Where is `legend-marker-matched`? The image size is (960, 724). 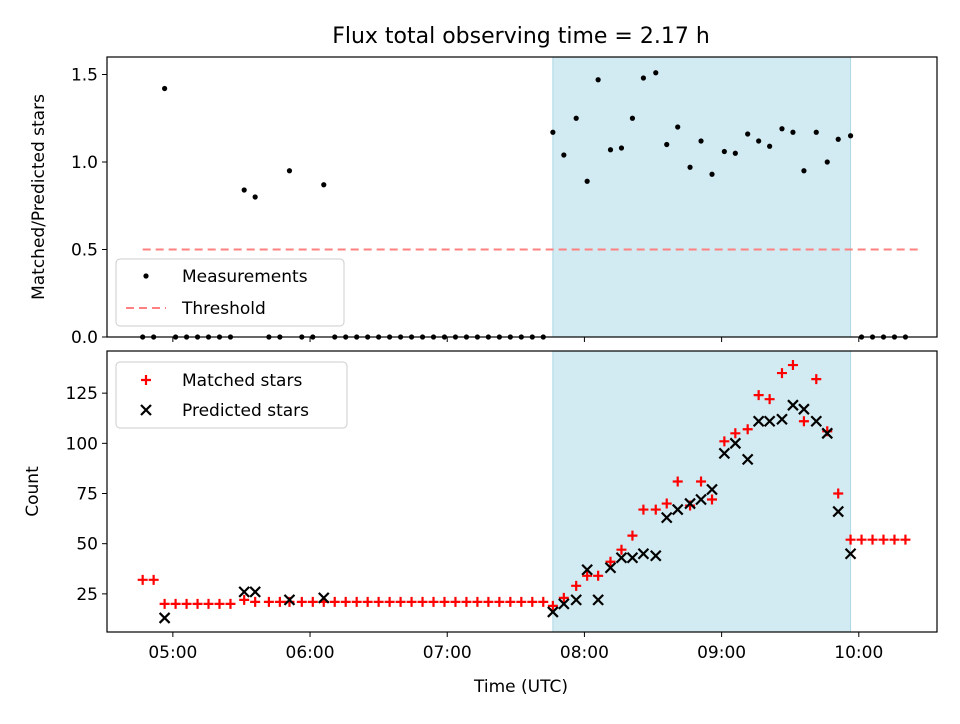 legend-marker-matched is located at coordinates (146, 380).